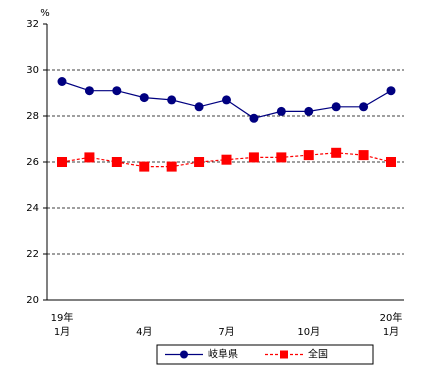  What do you see at coordinates (223, 354) in the screenshot?
I see `legend-label: 岐阜県` at bounding box center [223, 354].